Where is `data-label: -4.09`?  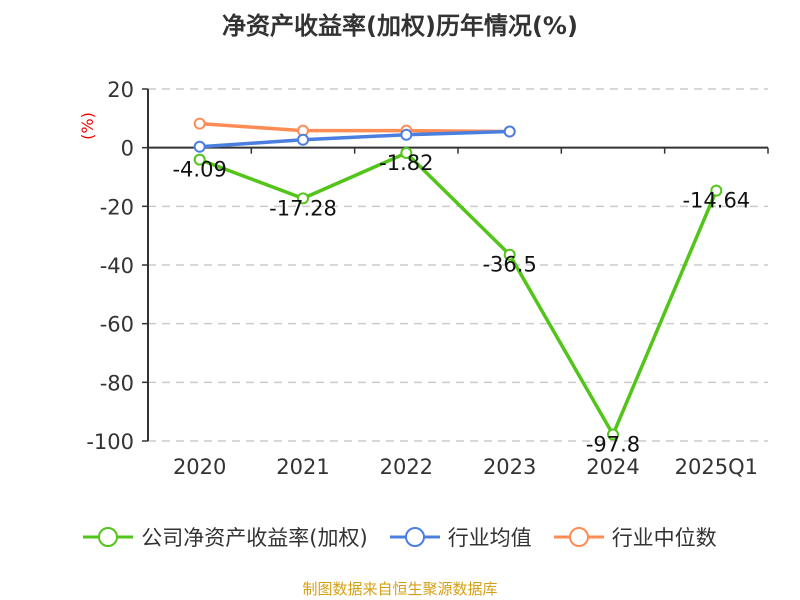 data-label: -4.09 is located at coordinates (199, 170).